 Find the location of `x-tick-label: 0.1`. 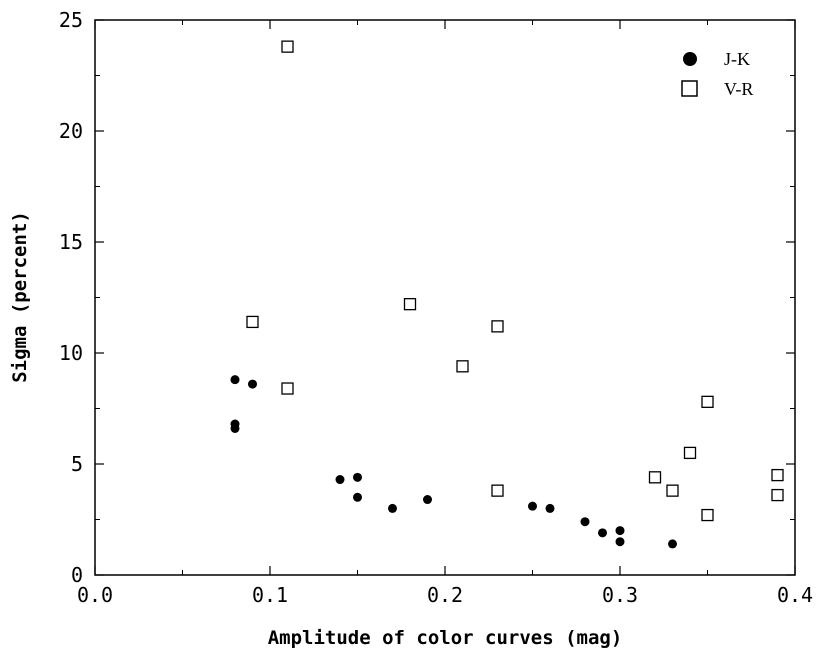

x-tick-label: 0.1 is located at coordinates (270, 595).